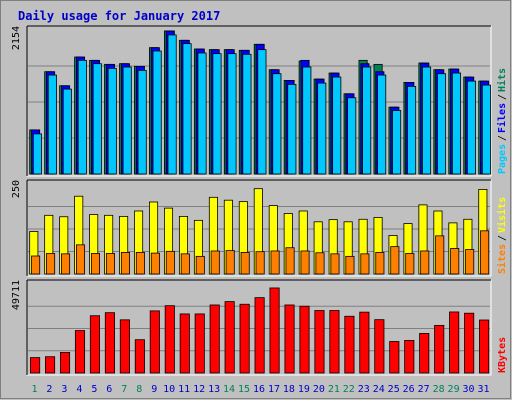 The width and height of the screenshot is (512, 405). I want to click on panel-legend-visitors: Sites / Visits, so click(502, 235).